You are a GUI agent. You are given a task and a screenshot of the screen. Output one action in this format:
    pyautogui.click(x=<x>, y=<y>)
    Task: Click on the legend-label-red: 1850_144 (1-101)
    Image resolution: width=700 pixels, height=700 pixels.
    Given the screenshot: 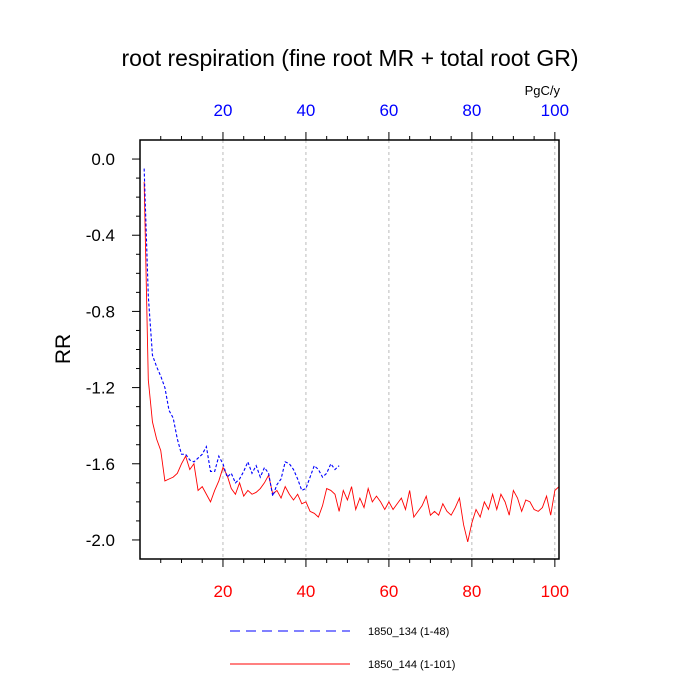 What is the action you would take?
    pyautogui.click(x=411, y=665)
    